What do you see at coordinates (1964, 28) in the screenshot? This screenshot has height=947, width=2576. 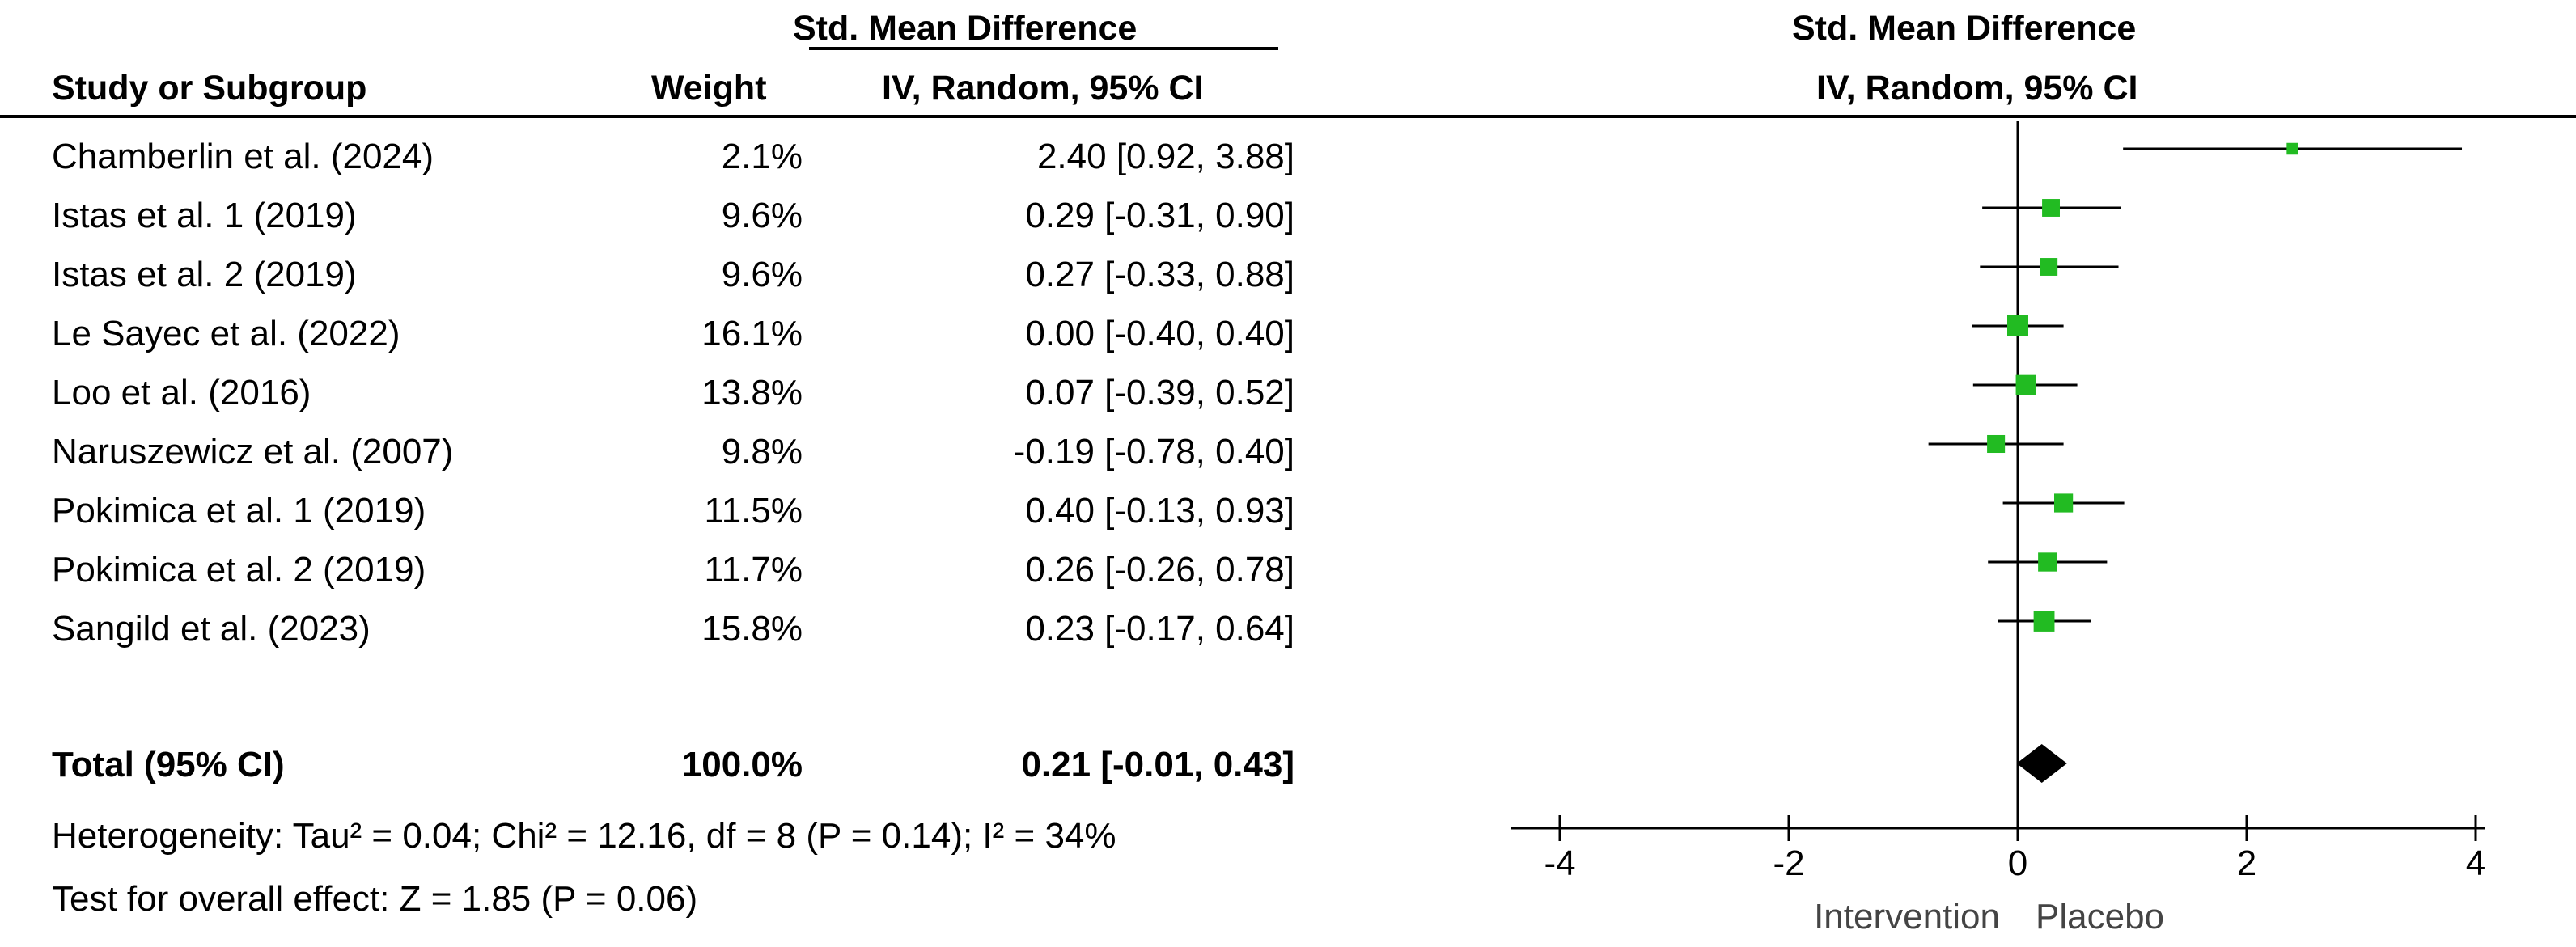 I see `plot-header-line1: Std. Mean Difference` at bounding box center [1964, 28].